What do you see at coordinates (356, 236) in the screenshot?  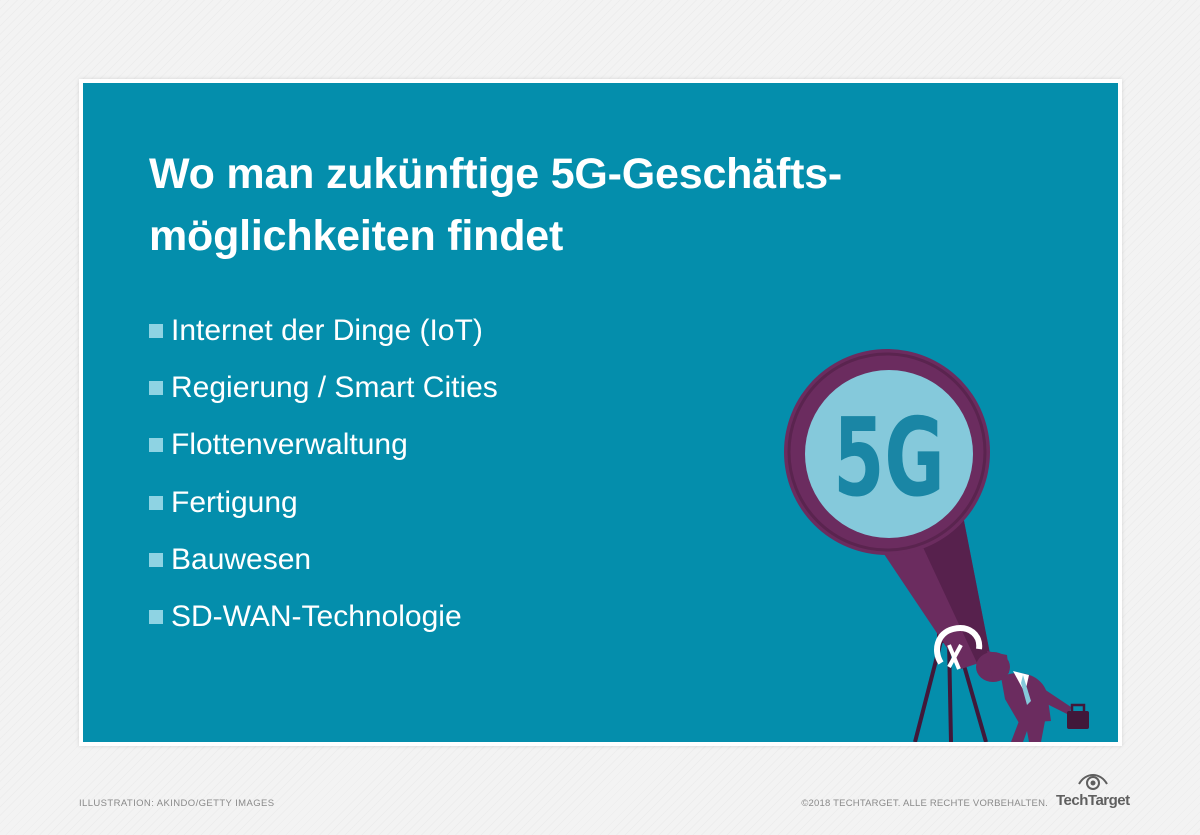 I see `title-line-2: möglichkeiten findet` at bounding box center [356, 236].